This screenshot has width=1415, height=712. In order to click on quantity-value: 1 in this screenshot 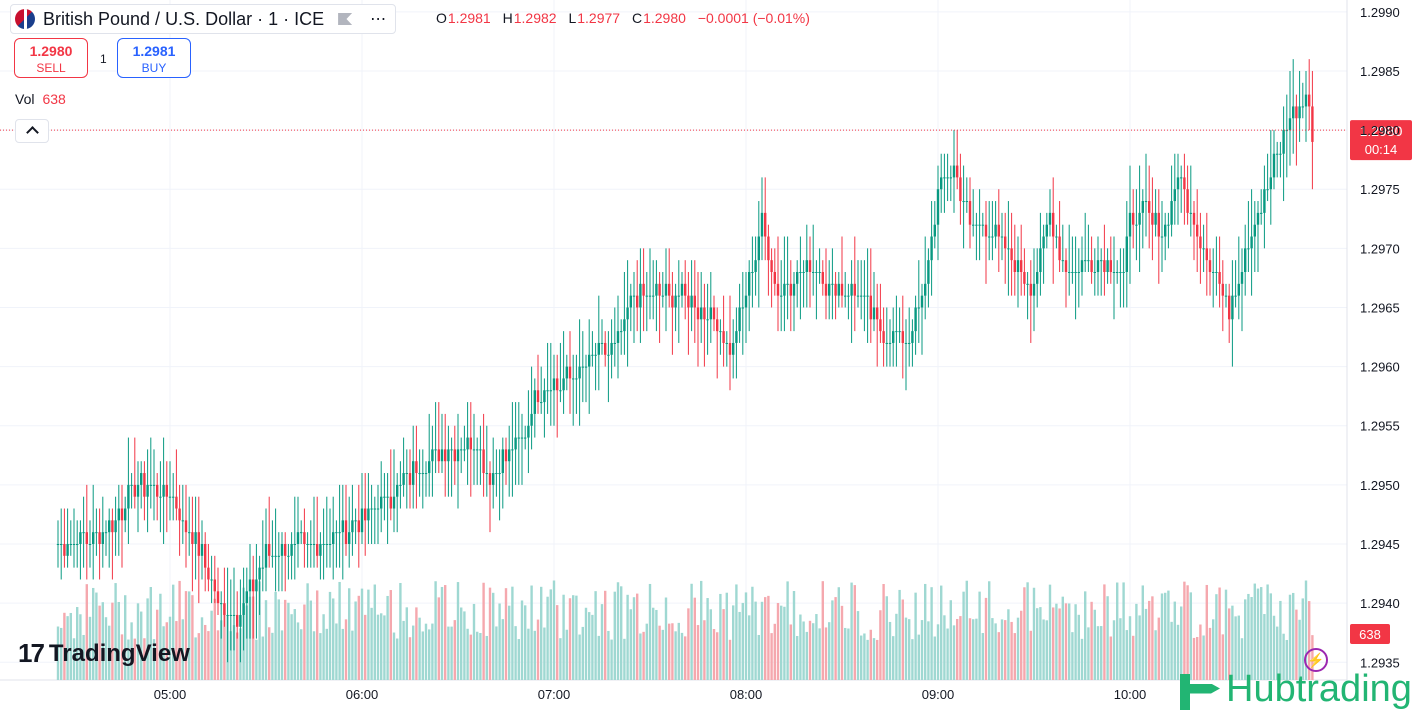, I will do `click(103, 59)`.